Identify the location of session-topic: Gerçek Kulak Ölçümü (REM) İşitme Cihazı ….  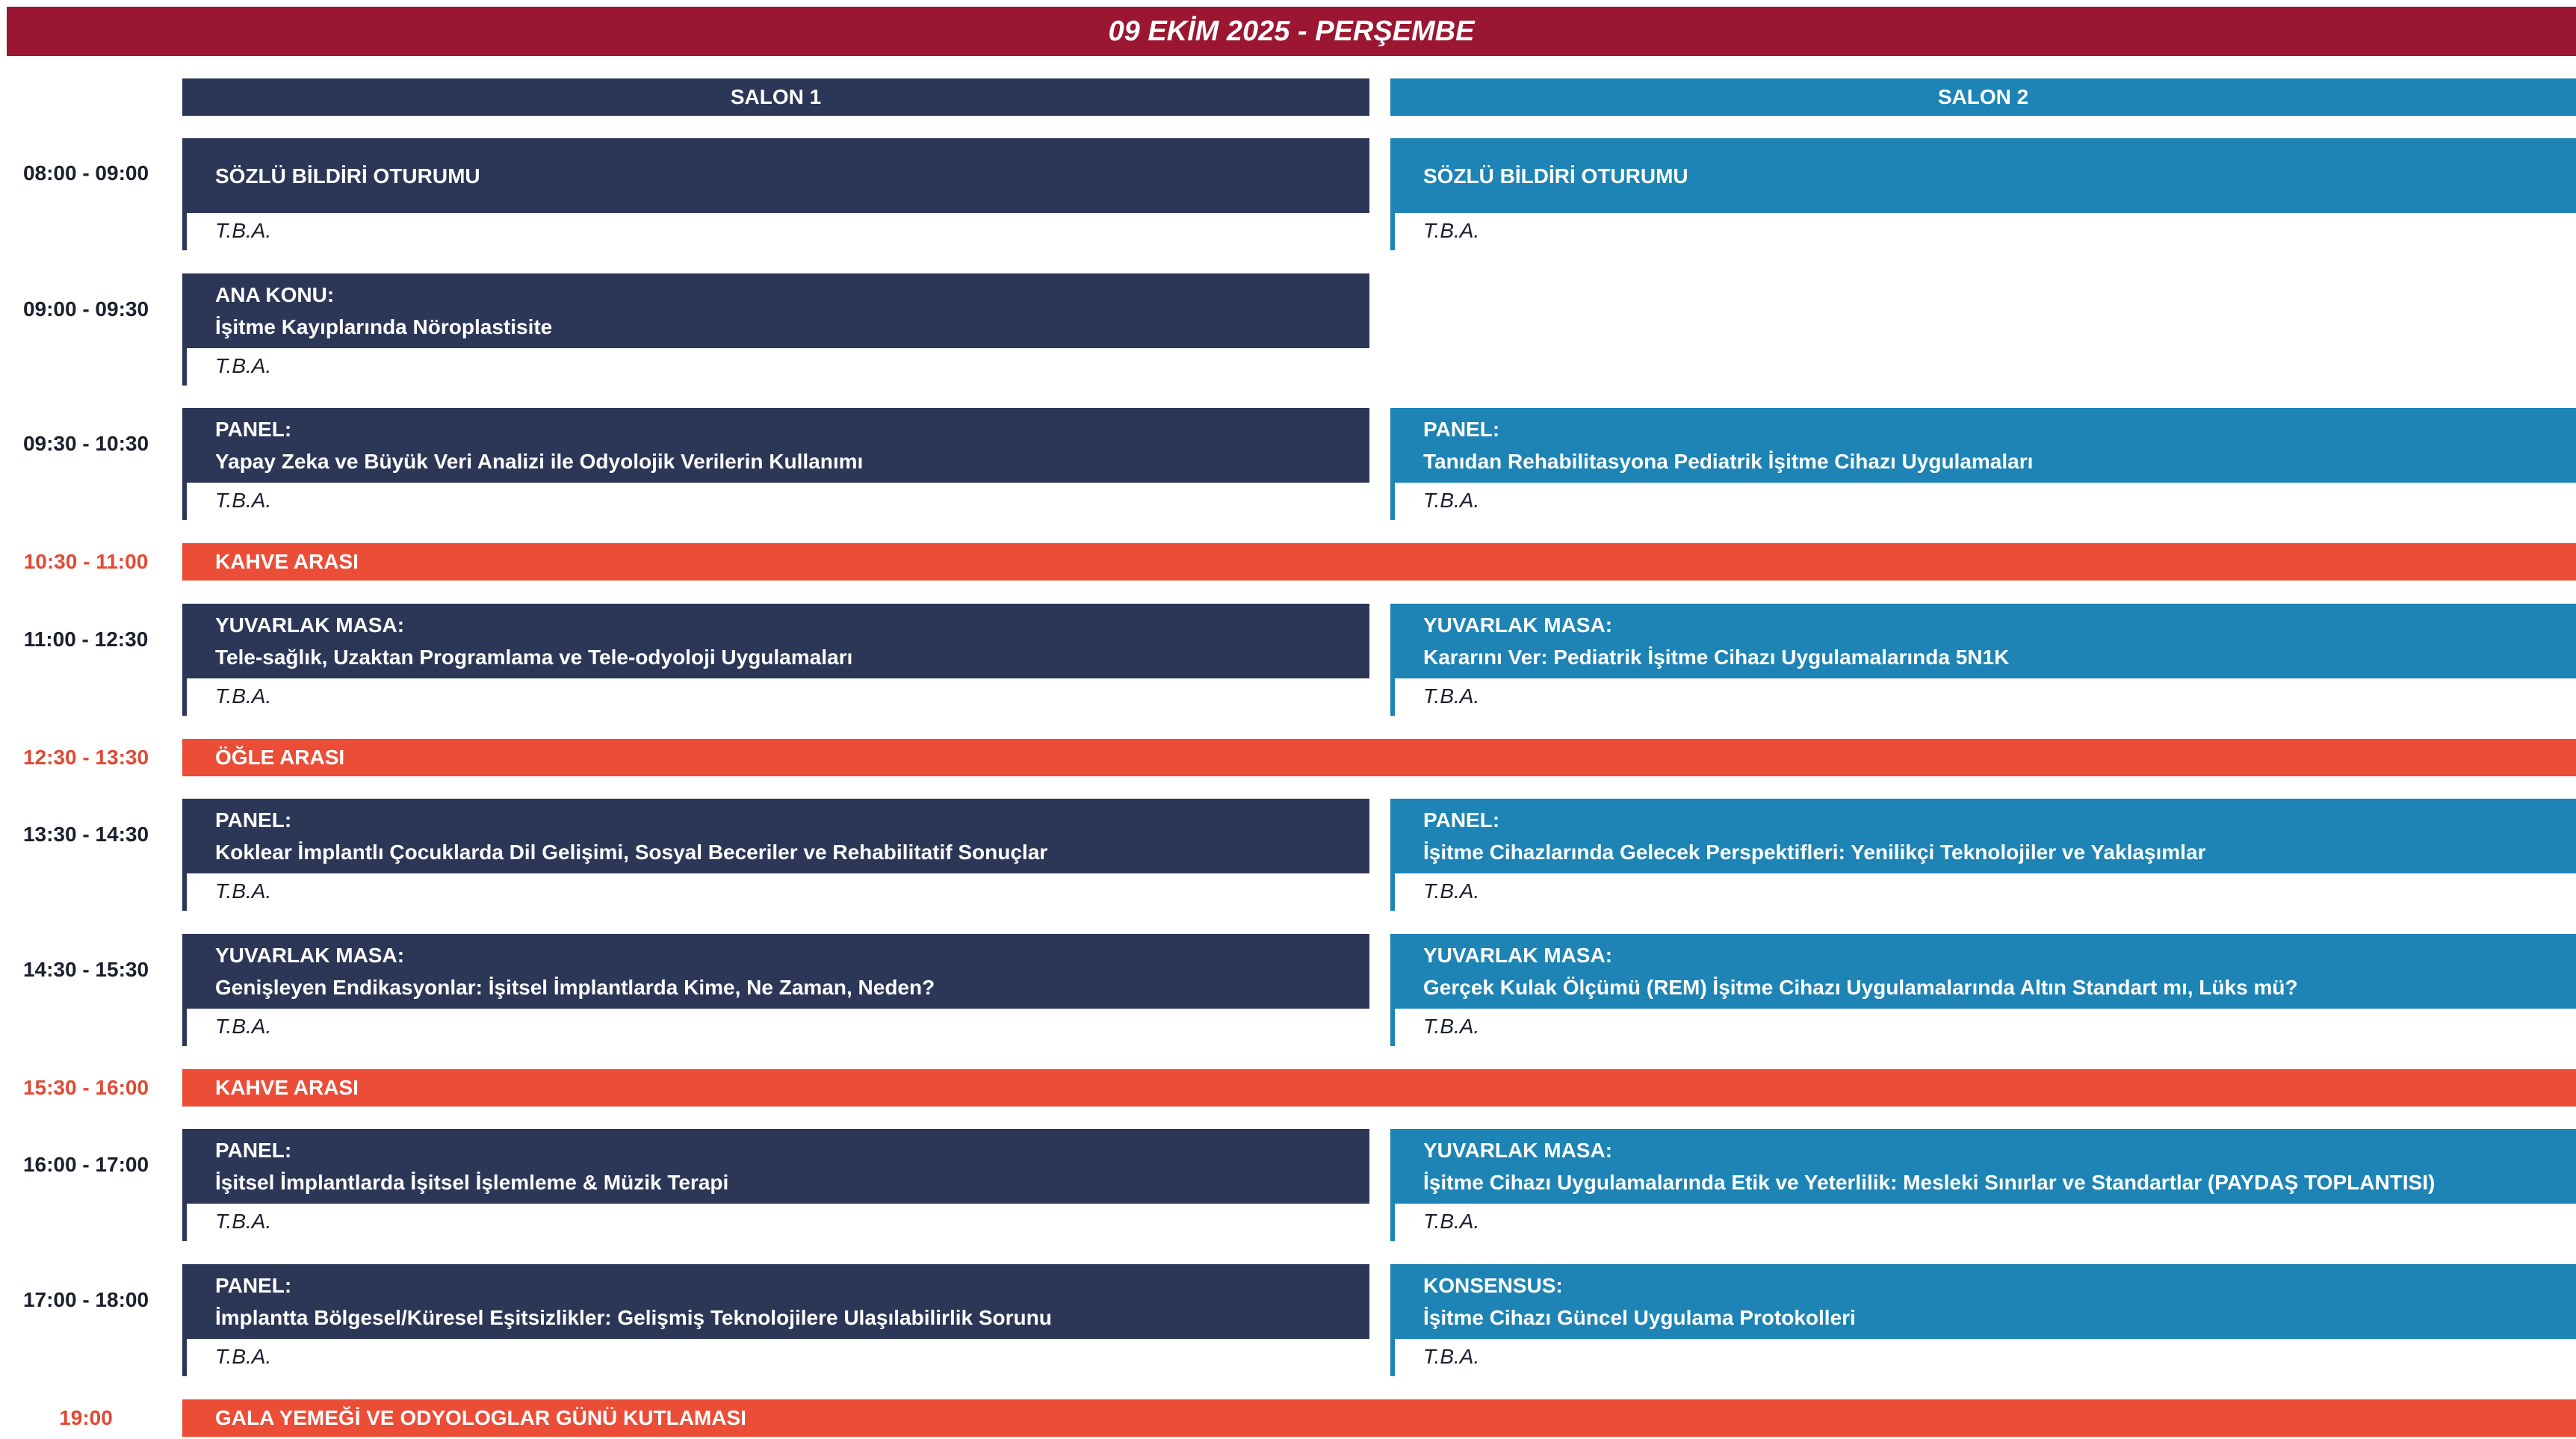
(1860, 987).